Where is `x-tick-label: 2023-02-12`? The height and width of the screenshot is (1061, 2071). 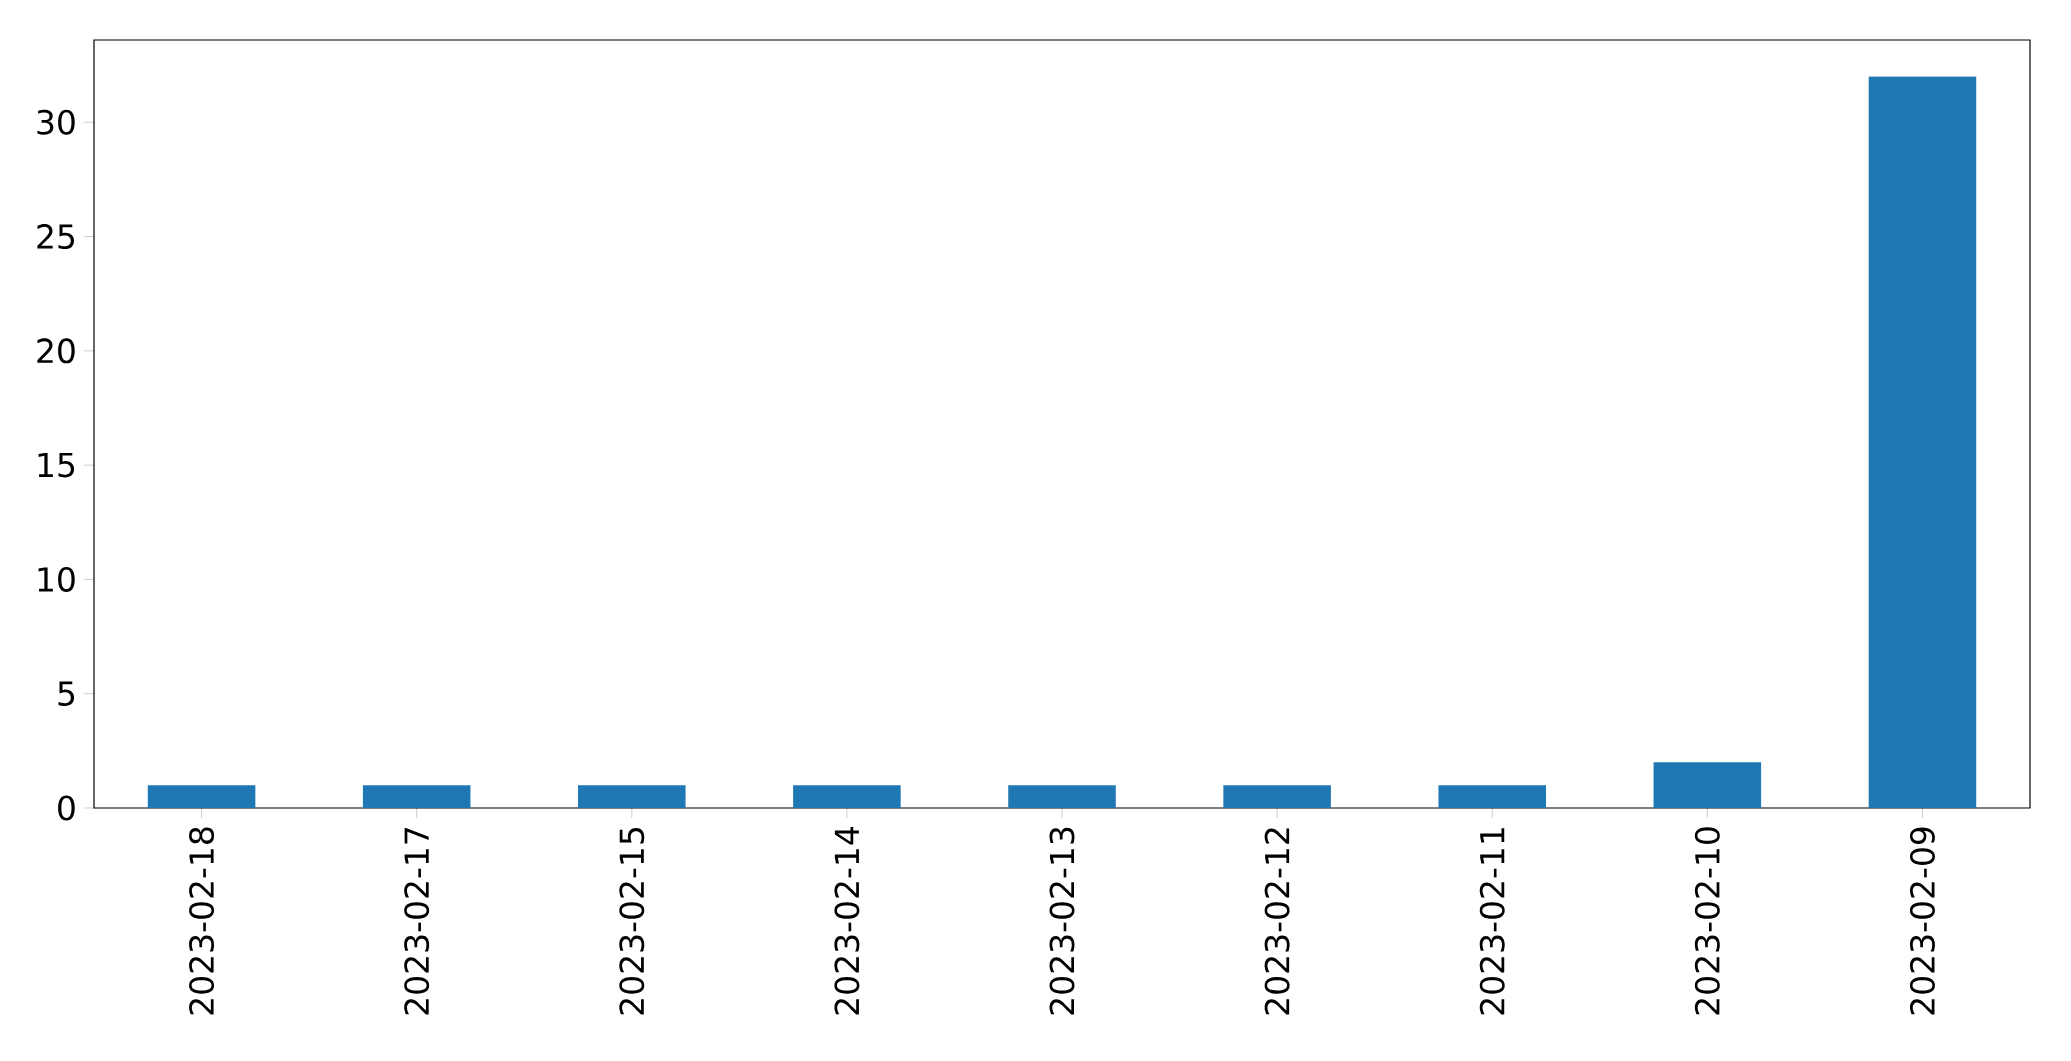 x-tick-label: 2023-02-12 is located at coordinates (1277, 921).